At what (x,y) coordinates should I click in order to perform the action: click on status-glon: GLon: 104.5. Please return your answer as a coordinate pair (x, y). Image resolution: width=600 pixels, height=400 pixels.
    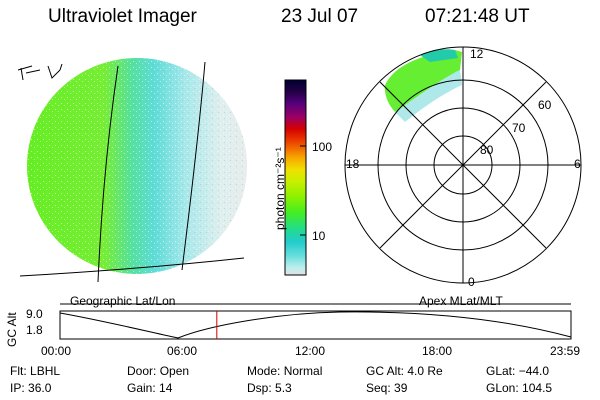
    Looking at the image, I should click on (519, 388).